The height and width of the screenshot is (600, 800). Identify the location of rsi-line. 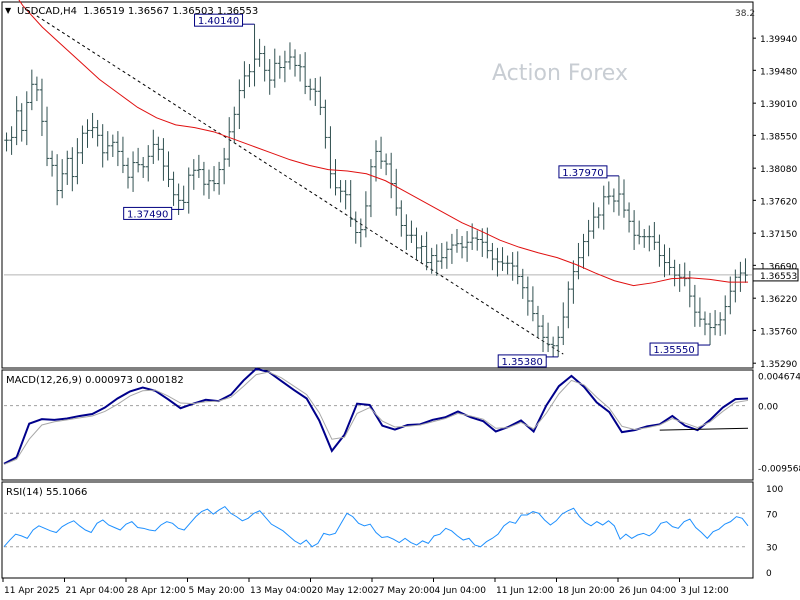
(376, 526).